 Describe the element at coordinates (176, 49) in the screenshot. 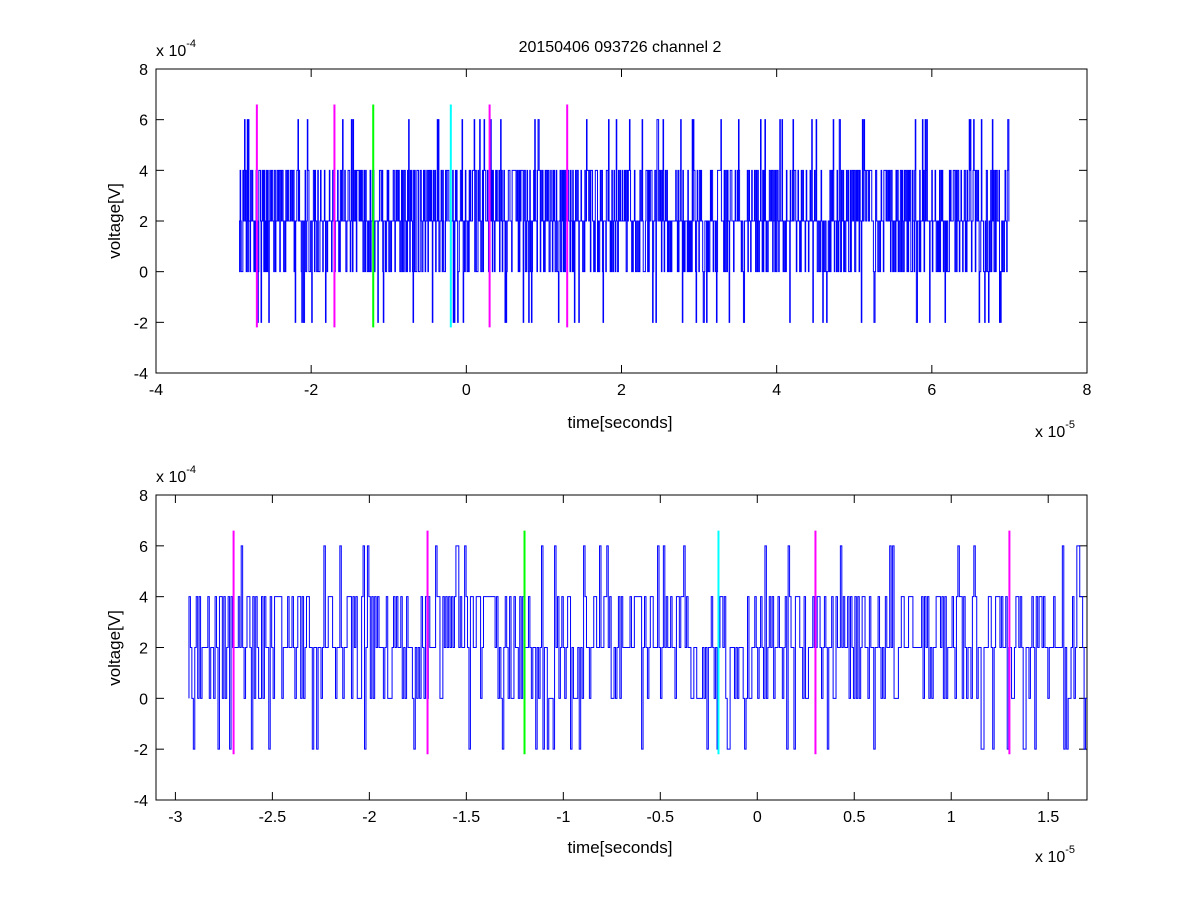

I see `top-plot-y-exponent: x 10-4` at that location.